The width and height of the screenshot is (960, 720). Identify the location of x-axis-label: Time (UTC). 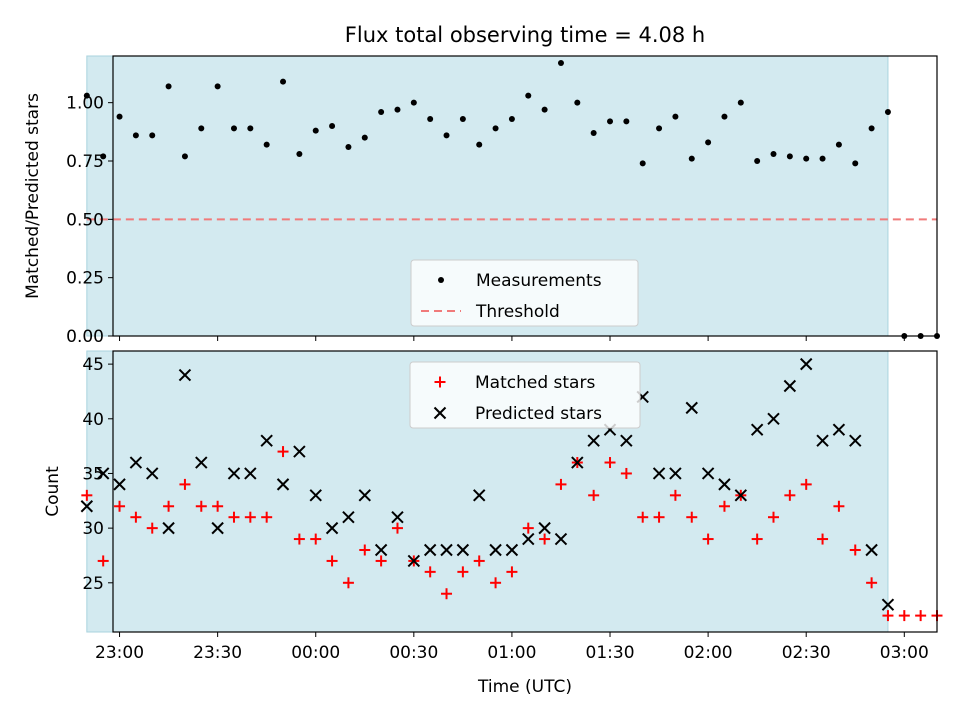
(524, 687).